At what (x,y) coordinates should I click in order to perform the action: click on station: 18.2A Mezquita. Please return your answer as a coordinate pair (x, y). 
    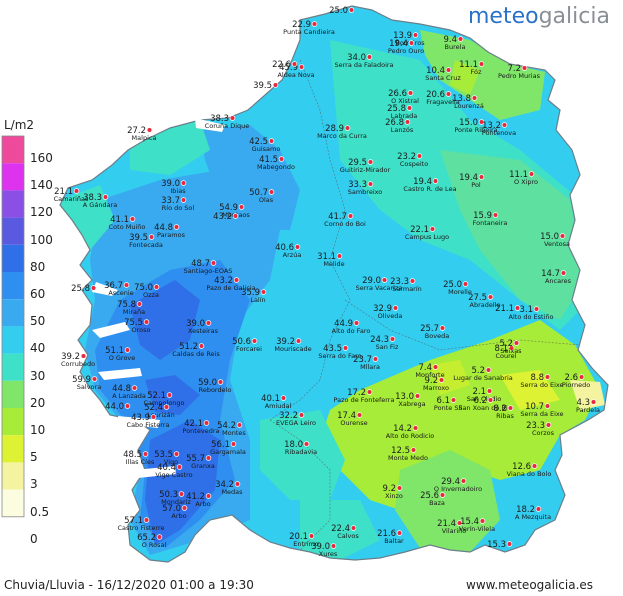
    Looking at the image, I should click on (533, 513).